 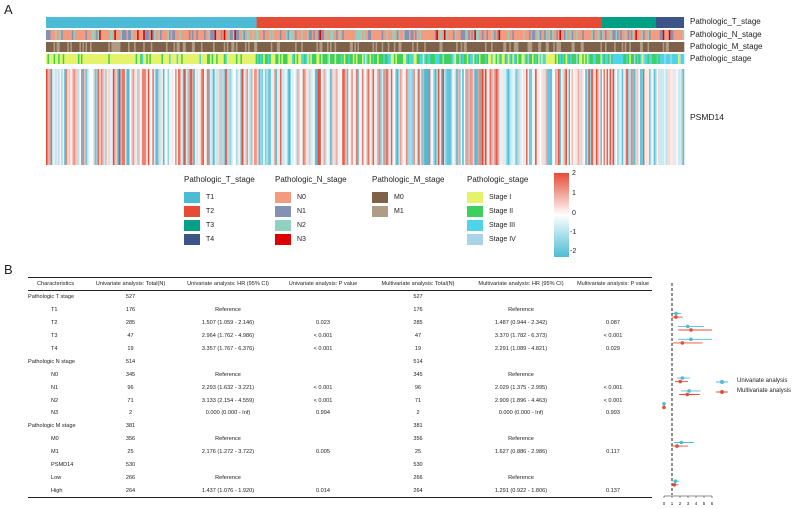 I want to click on table-cell-label: Pathologic T stage, so click(x=51, y=297).